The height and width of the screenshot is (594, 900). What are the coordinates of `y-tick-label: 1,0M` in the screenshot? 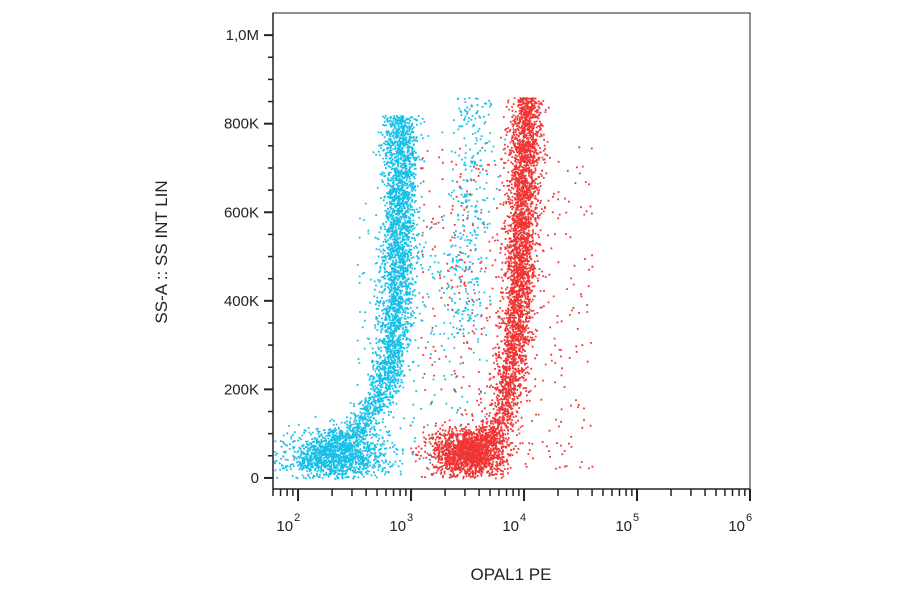 It's located at (242, 35).